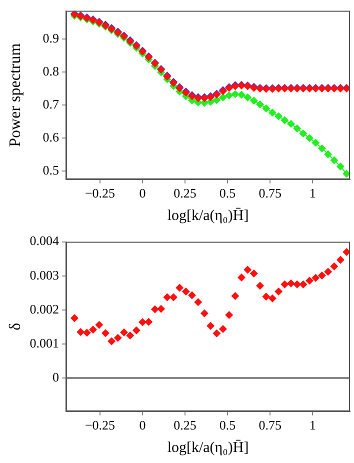 The image size is (354, 463). Describe the element at coordinates (50, 70) in the screenshot. I see `y-tick-label: 0.8` at that location.